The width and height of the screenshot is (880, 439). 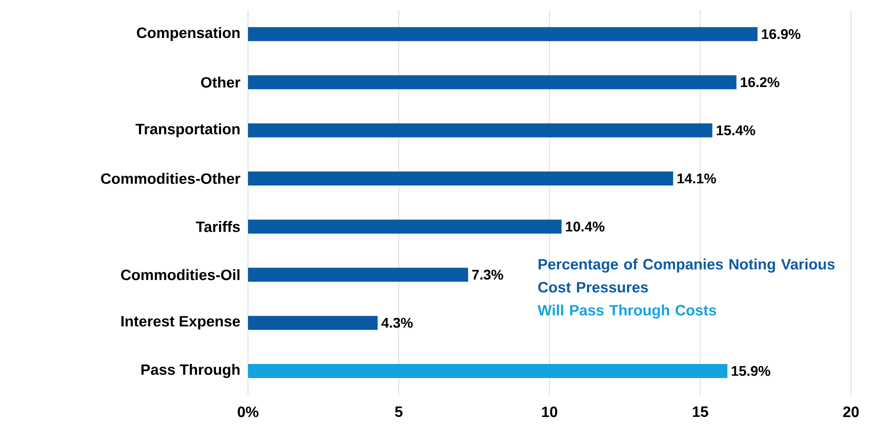 What do you see at coordinates (190, 371) in the screenshot?
I see `y-tick-label: Pass Through` at bounding box center [190, 371].